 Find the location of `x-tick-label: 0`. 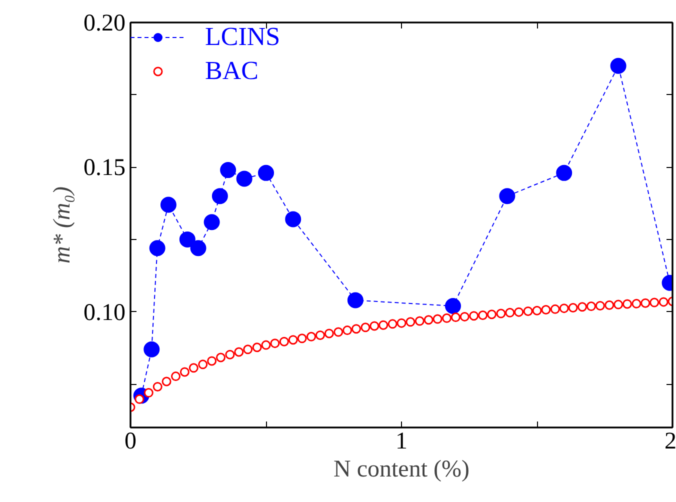

x-tick-label: 0 is located at coordinates (130, 441).